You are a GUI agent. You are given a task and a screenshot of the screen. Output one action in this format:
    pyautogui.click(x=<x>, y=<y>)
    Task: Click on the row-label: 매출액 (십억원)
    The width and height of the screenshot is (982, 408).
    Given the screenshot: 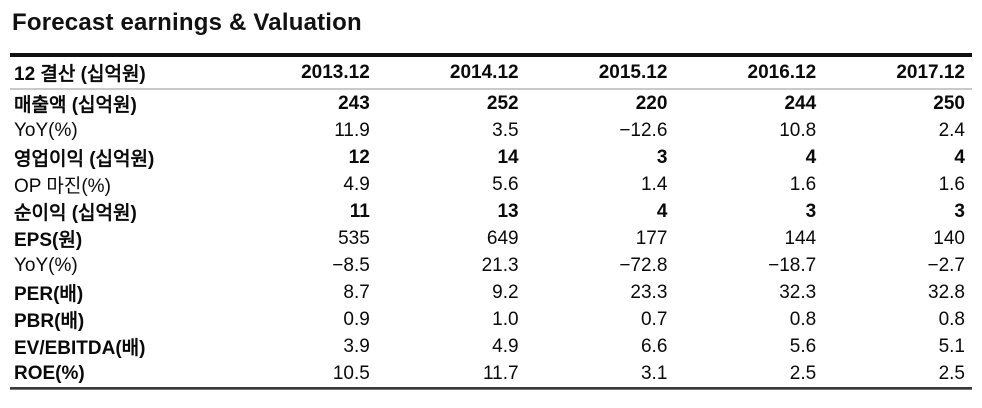 What is the action you would take?
    pyautogui.click(x=75, y=105)
    